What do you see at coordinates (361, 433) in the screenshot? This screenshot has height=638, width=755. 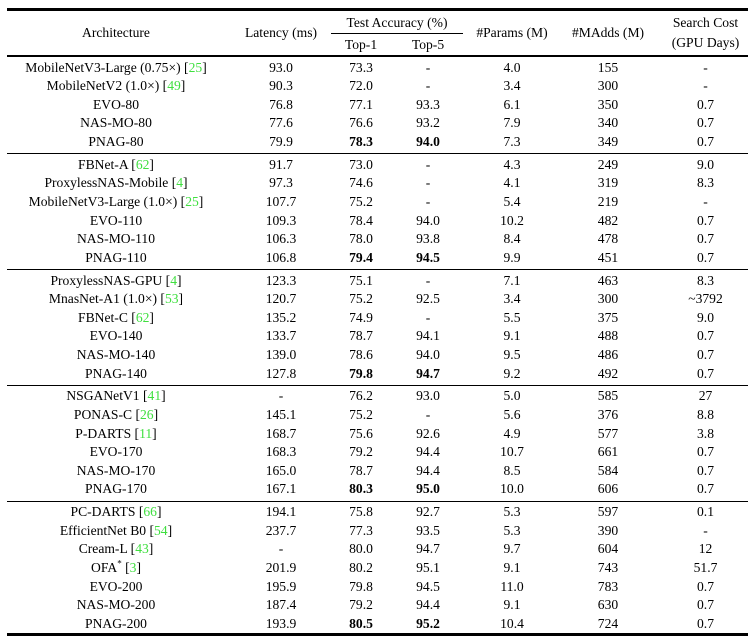 I see `top1-value: 75.6` at bounding box center [361, 433].